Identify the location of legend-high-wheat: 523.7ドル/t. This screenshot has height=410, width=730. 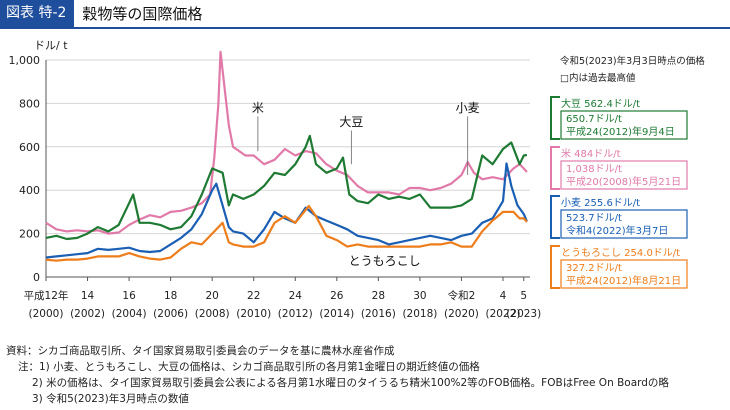
(594, 218).